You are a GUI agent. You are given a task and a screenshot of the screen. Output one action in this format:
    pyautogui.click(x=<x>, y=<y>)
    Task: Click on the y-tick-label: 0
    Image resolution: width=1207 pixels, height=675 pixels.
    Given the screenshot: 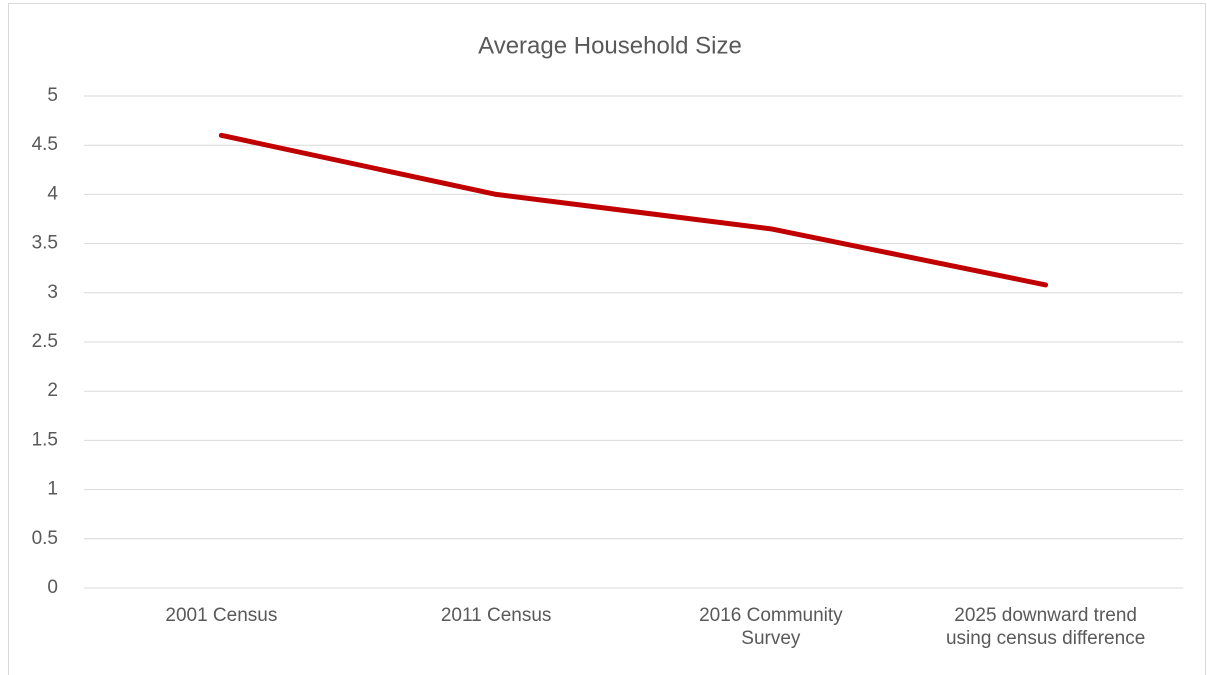 What is the action you would take?
    pyautogui.click(x=52, y=587)
    